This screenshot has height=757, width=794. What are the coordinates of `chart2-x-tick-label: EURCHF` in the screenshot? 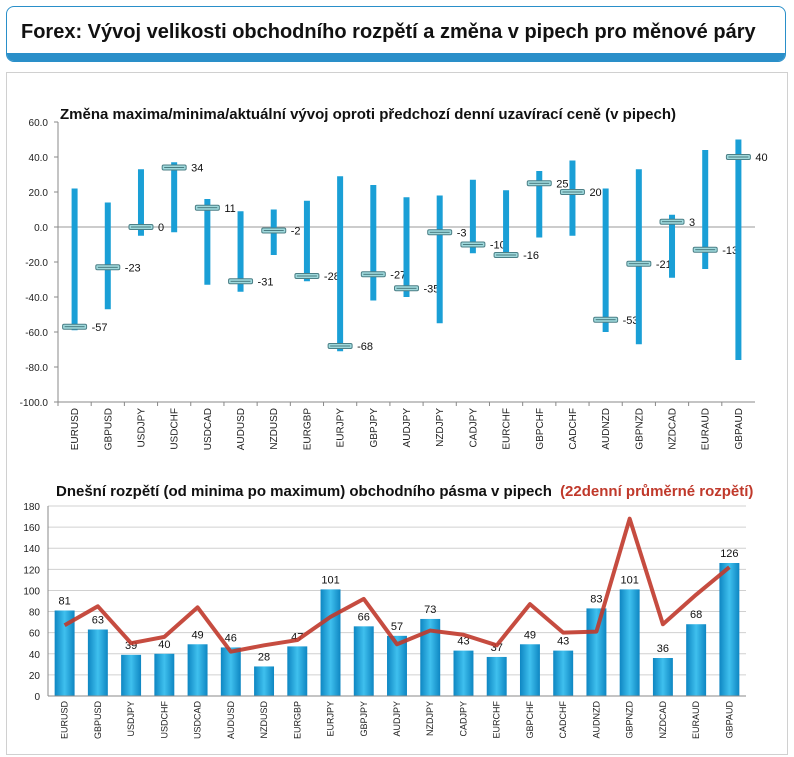 It's located at (497, 719).